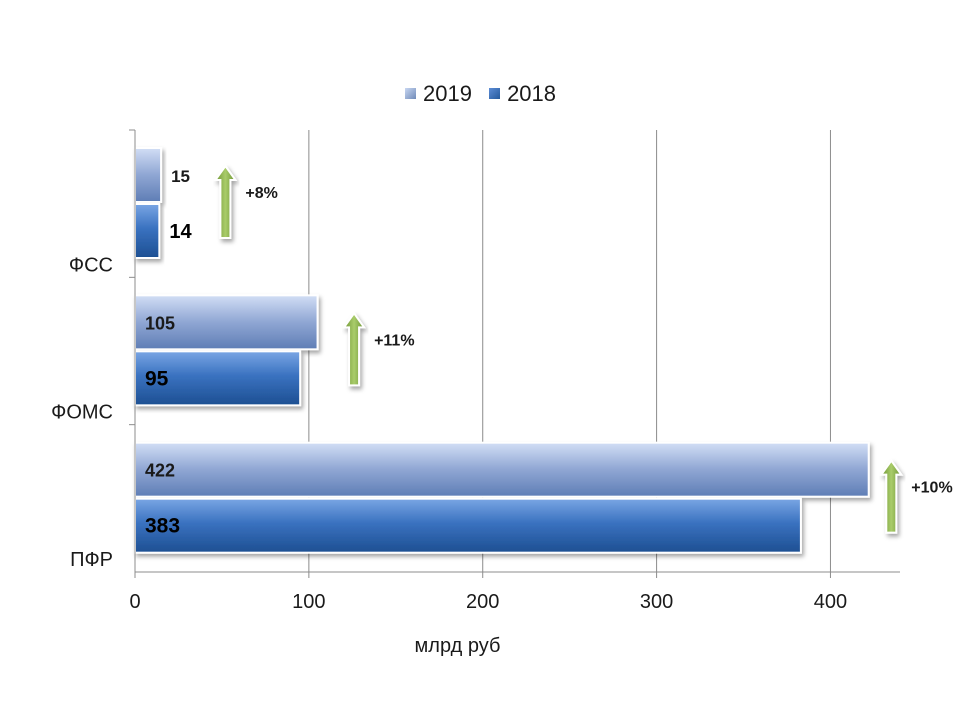  Describe the element at coordinates (656, 602) in the screenshot. I see `x-tick-label-300: 300` at that location.